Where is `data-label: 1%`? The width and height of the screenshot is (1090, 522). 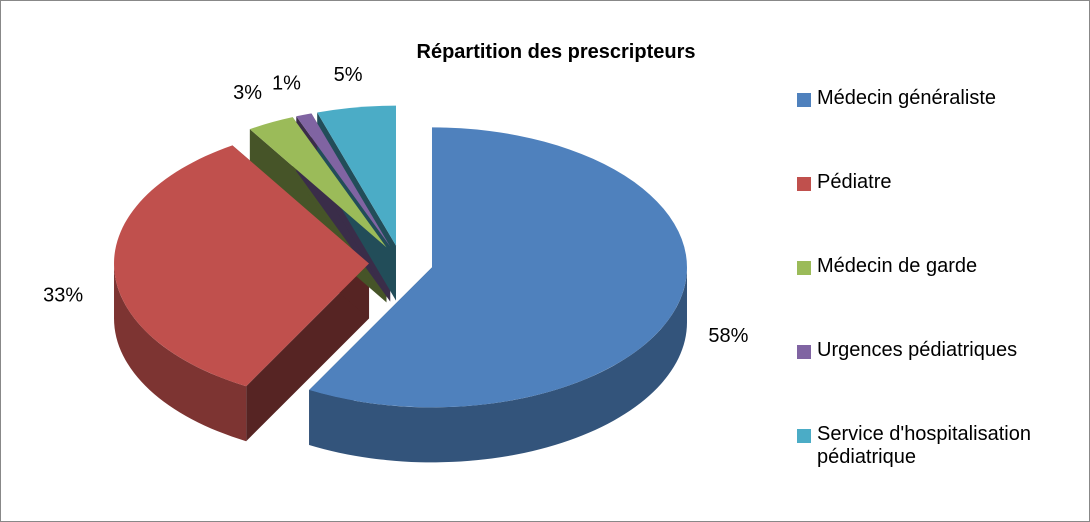
data-label: 1% is located at coordinates (286, 84).